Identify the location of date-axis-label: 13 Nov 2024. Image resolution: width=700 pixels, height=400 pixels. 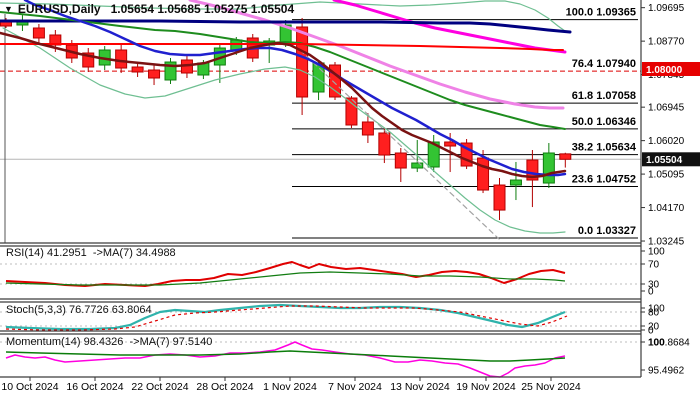
(420, 387).